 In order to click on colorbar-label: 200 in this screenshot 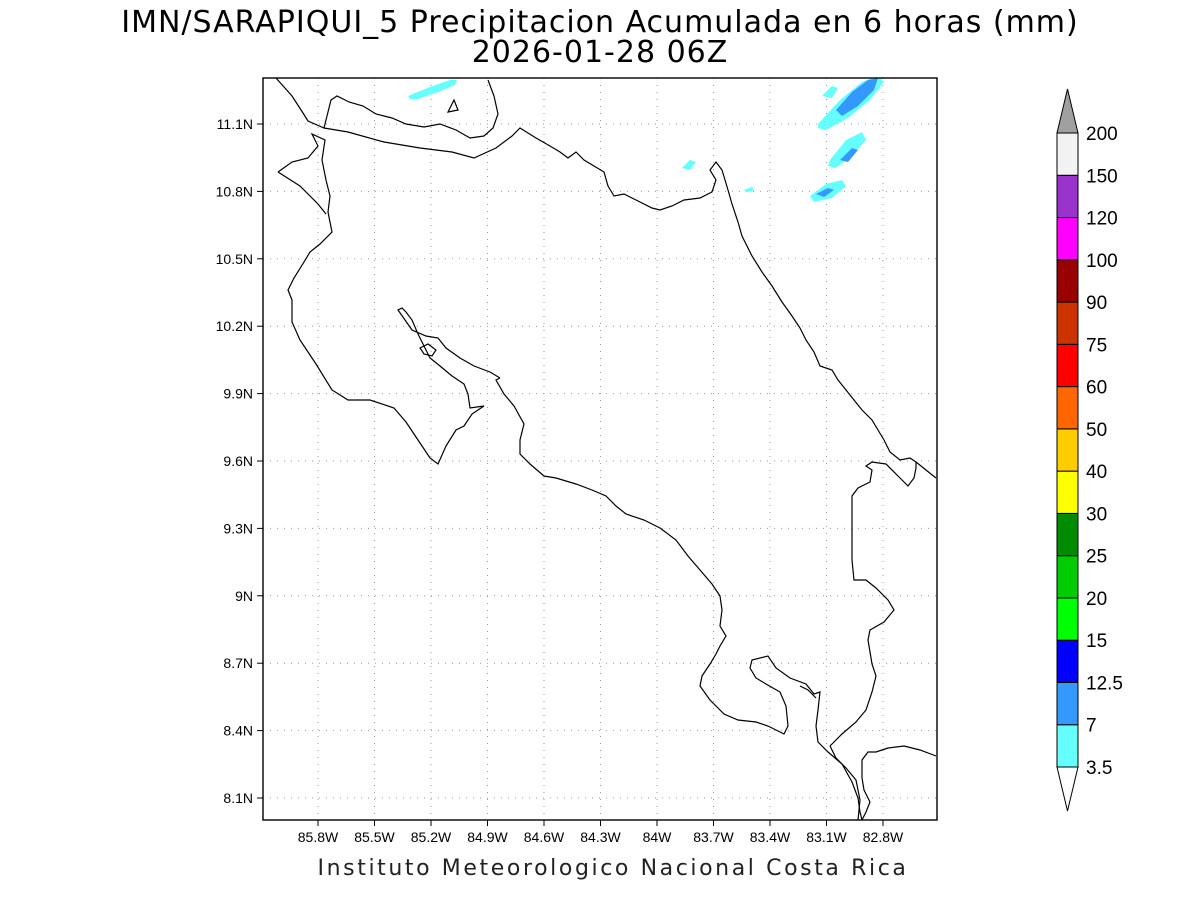, I will do `click(1102, 134)`.